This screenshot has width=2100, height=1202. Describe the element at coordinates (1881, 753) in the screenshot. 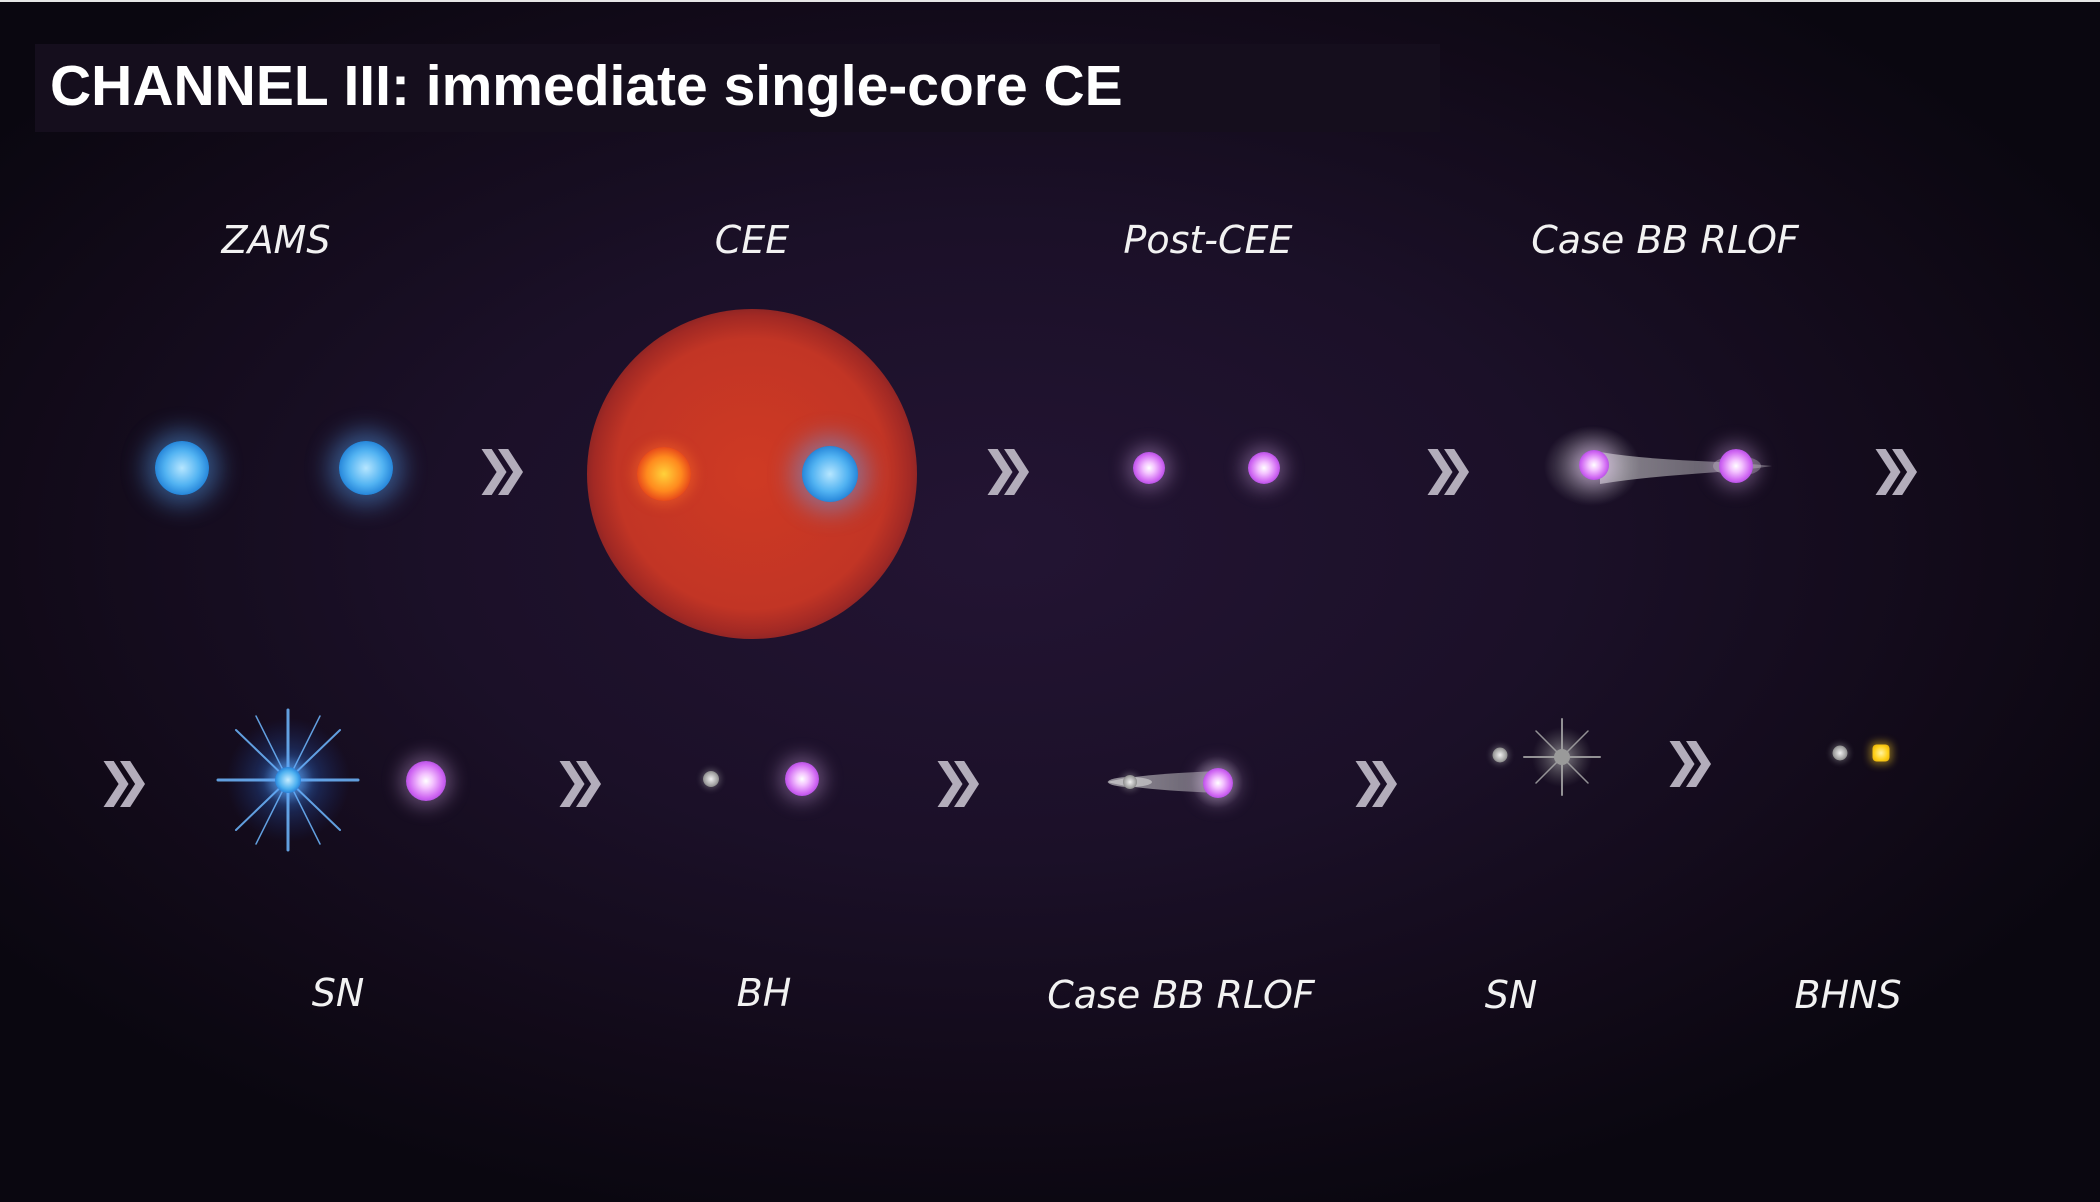

I see `bhns-neutron-star` at that location.